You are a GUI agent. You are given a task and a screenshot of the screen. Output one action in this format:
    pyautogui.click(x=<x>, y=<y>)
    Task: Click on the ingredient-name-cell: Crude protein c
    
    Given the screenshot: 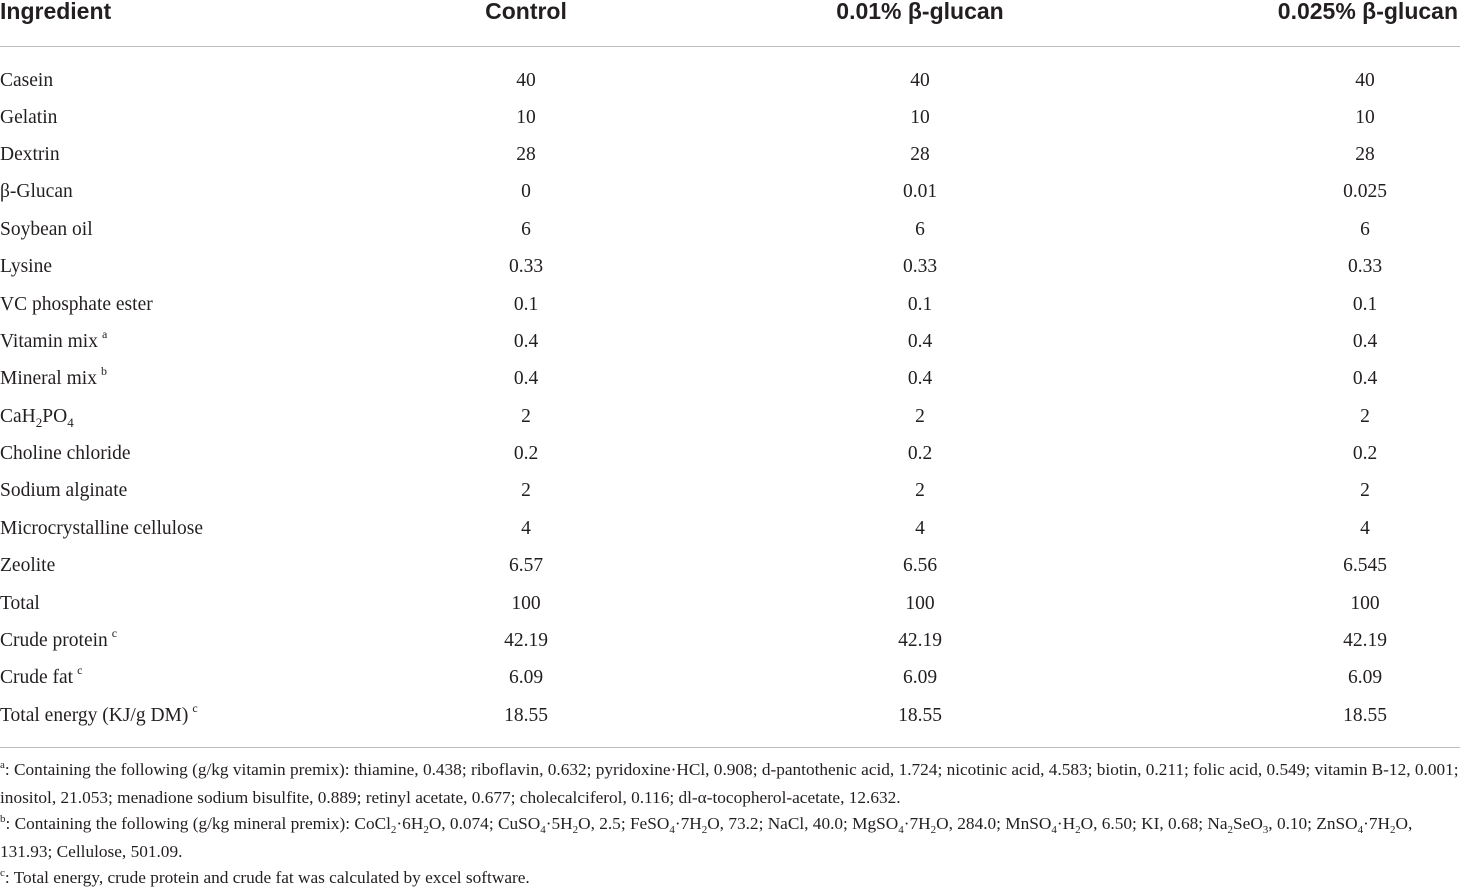 What is the action you would take?
    pyautogui.click(x=59, y=640)
    